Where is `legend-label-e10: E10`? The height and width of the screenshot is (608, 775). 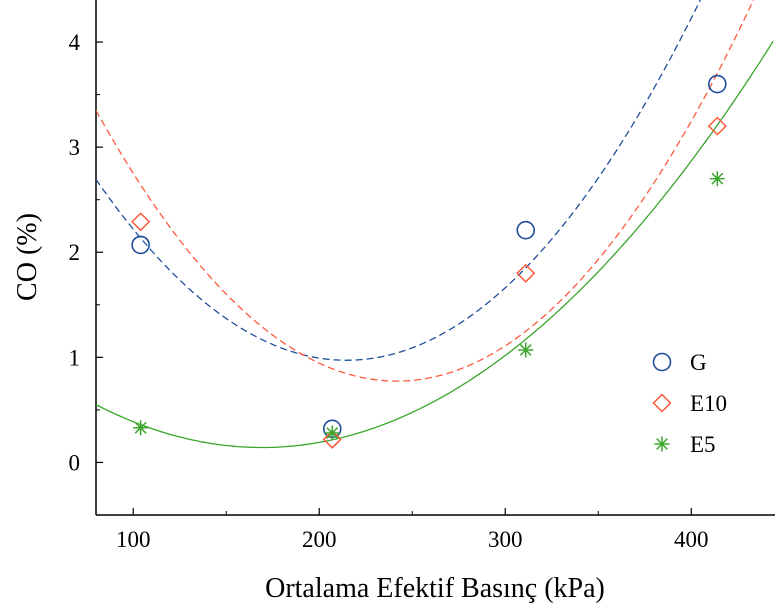
legend-label-e10: E10 is located at coordinates (708, 403).